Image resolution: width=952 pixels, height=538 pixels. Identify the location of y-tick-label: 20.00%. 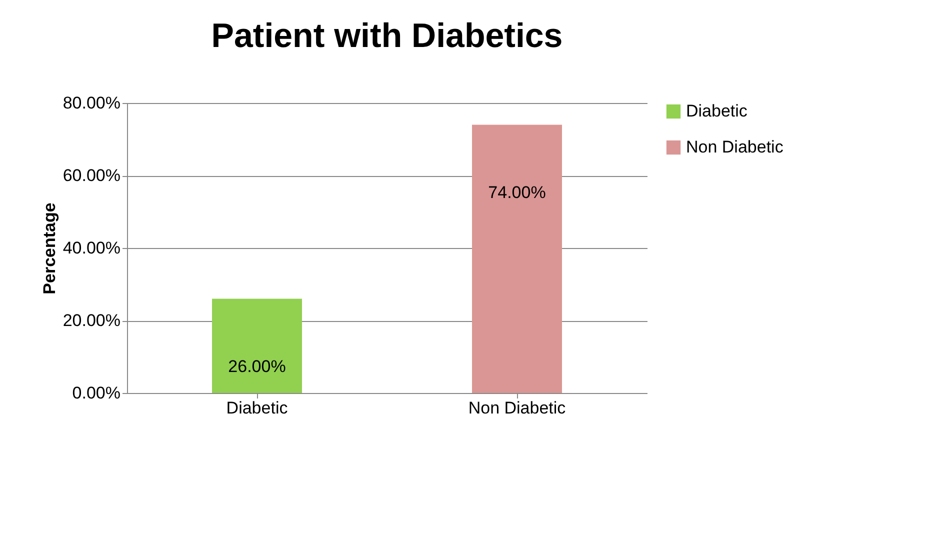
(91, 320).